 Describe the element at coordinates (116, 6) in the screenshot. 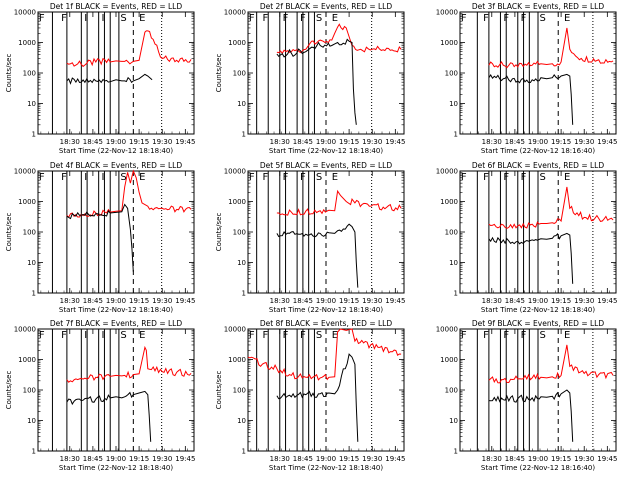

I see `chart-title: Det 1f BLACK = Events, RED = LLD` at that location.